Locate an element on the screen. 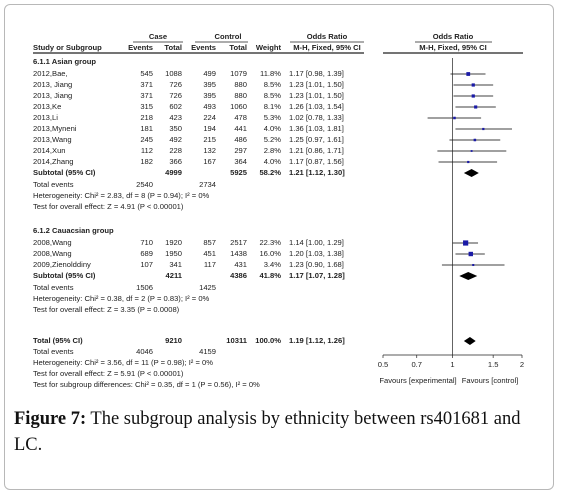  x-tick-label: 0.5 is located at coordinates (383, 364).